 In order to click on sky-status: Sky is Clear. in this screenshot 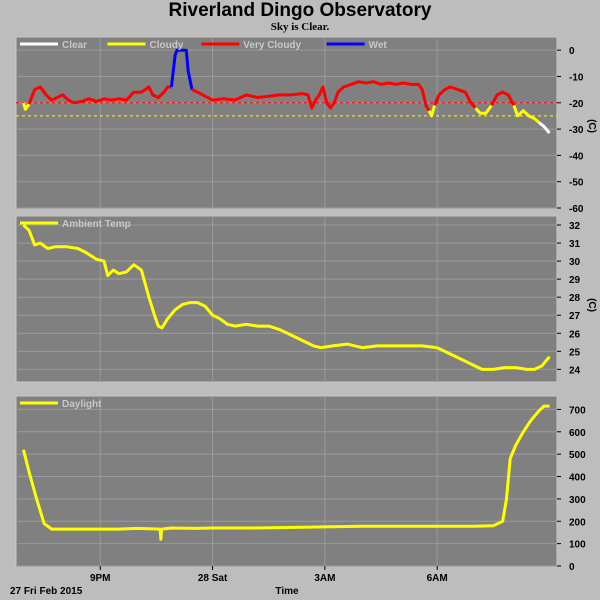, I will do `click(300, 27)`.